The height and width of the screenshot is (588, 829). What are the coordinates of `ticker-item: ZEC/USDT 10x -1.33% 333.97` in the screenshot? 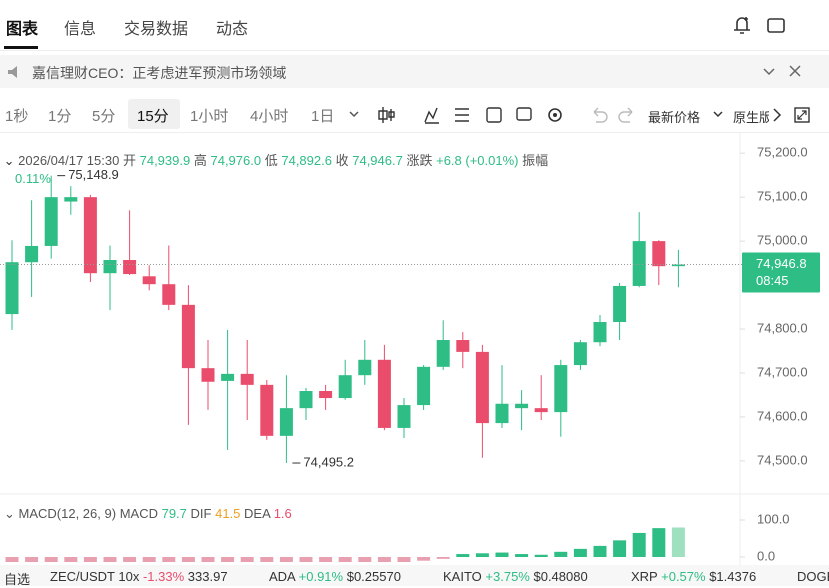 It's located at (139, 576).